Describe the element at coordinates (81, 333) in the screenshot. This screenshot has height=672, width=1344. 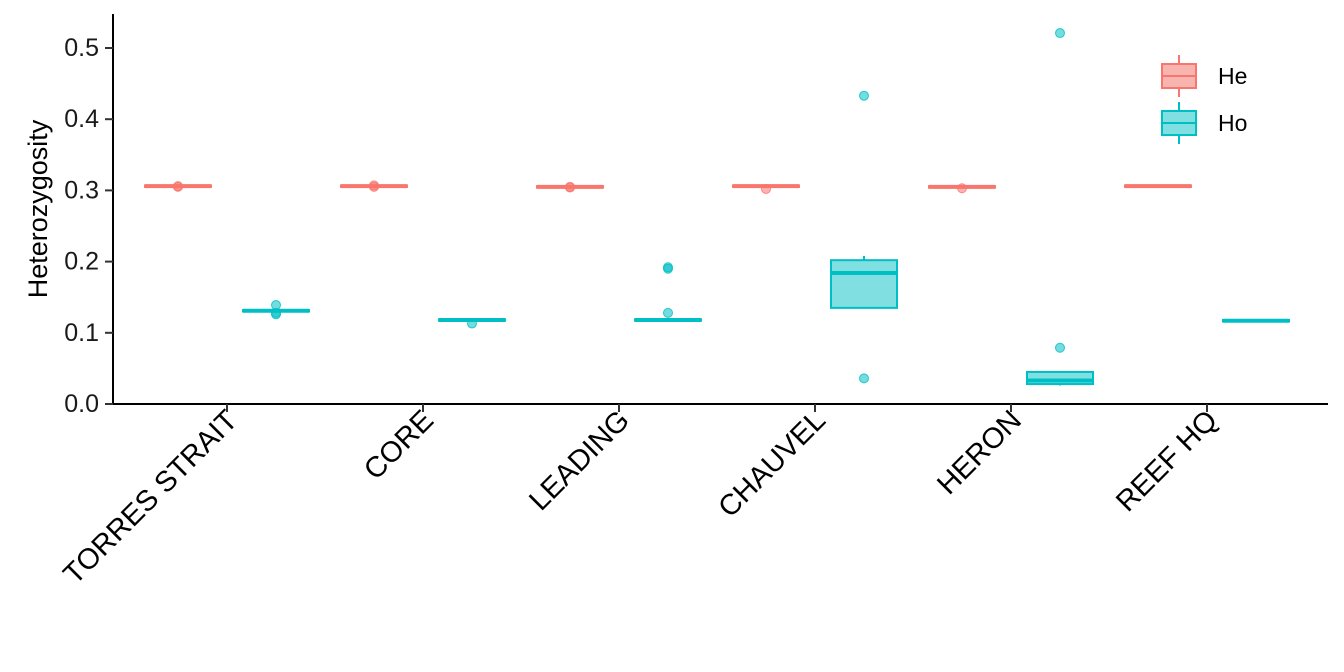
I see `y-tick-label: 0.1` at that location.